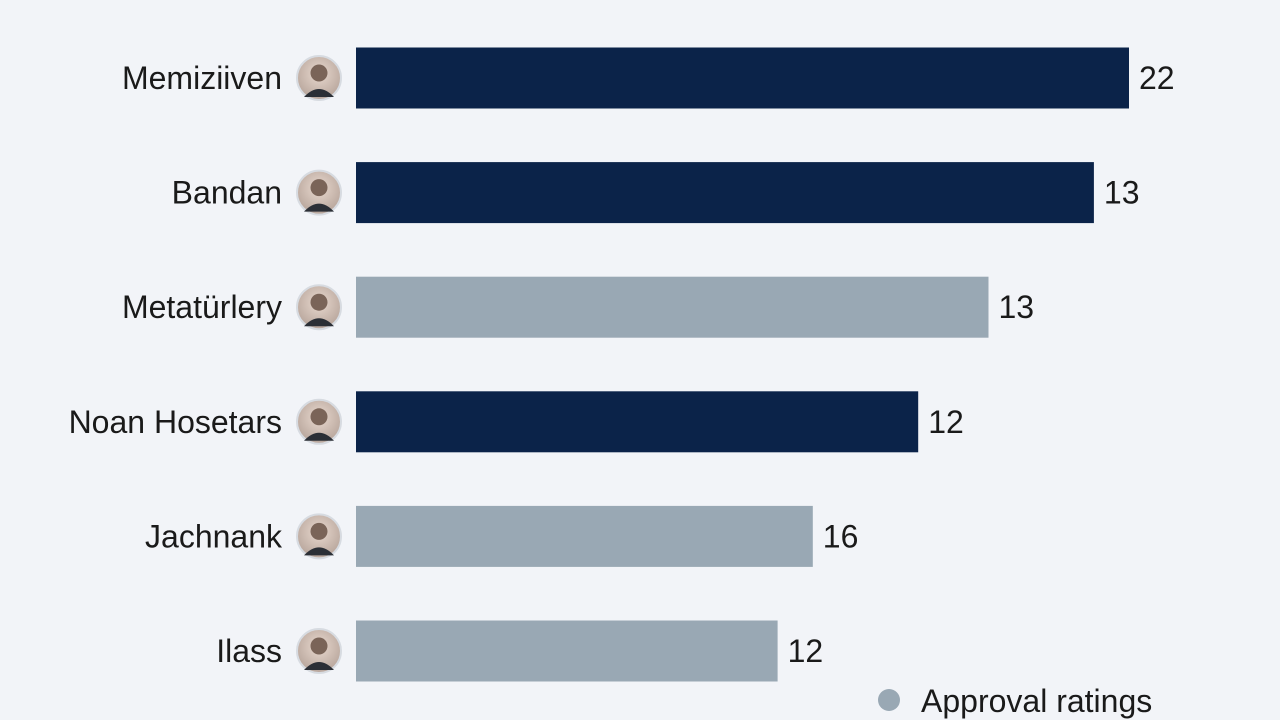 The image size is (1280, 720). What do you see at coordinates (249, 651) in the screenshot?
I see `category-label: Ilass` at bounding box center [249, 651].